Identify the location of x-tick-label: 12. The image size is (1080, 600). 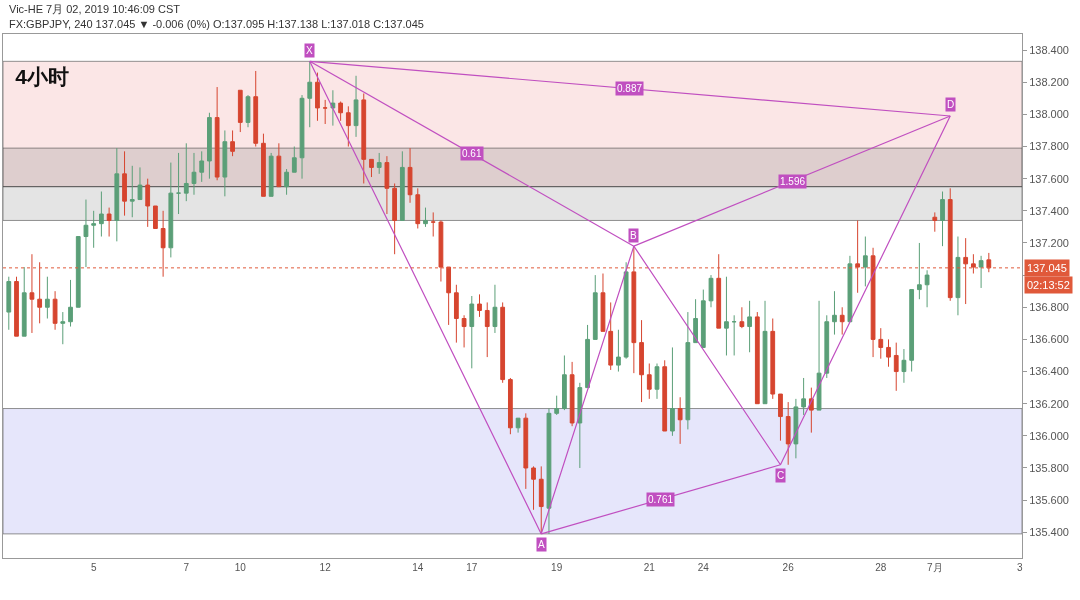
(325, 567).